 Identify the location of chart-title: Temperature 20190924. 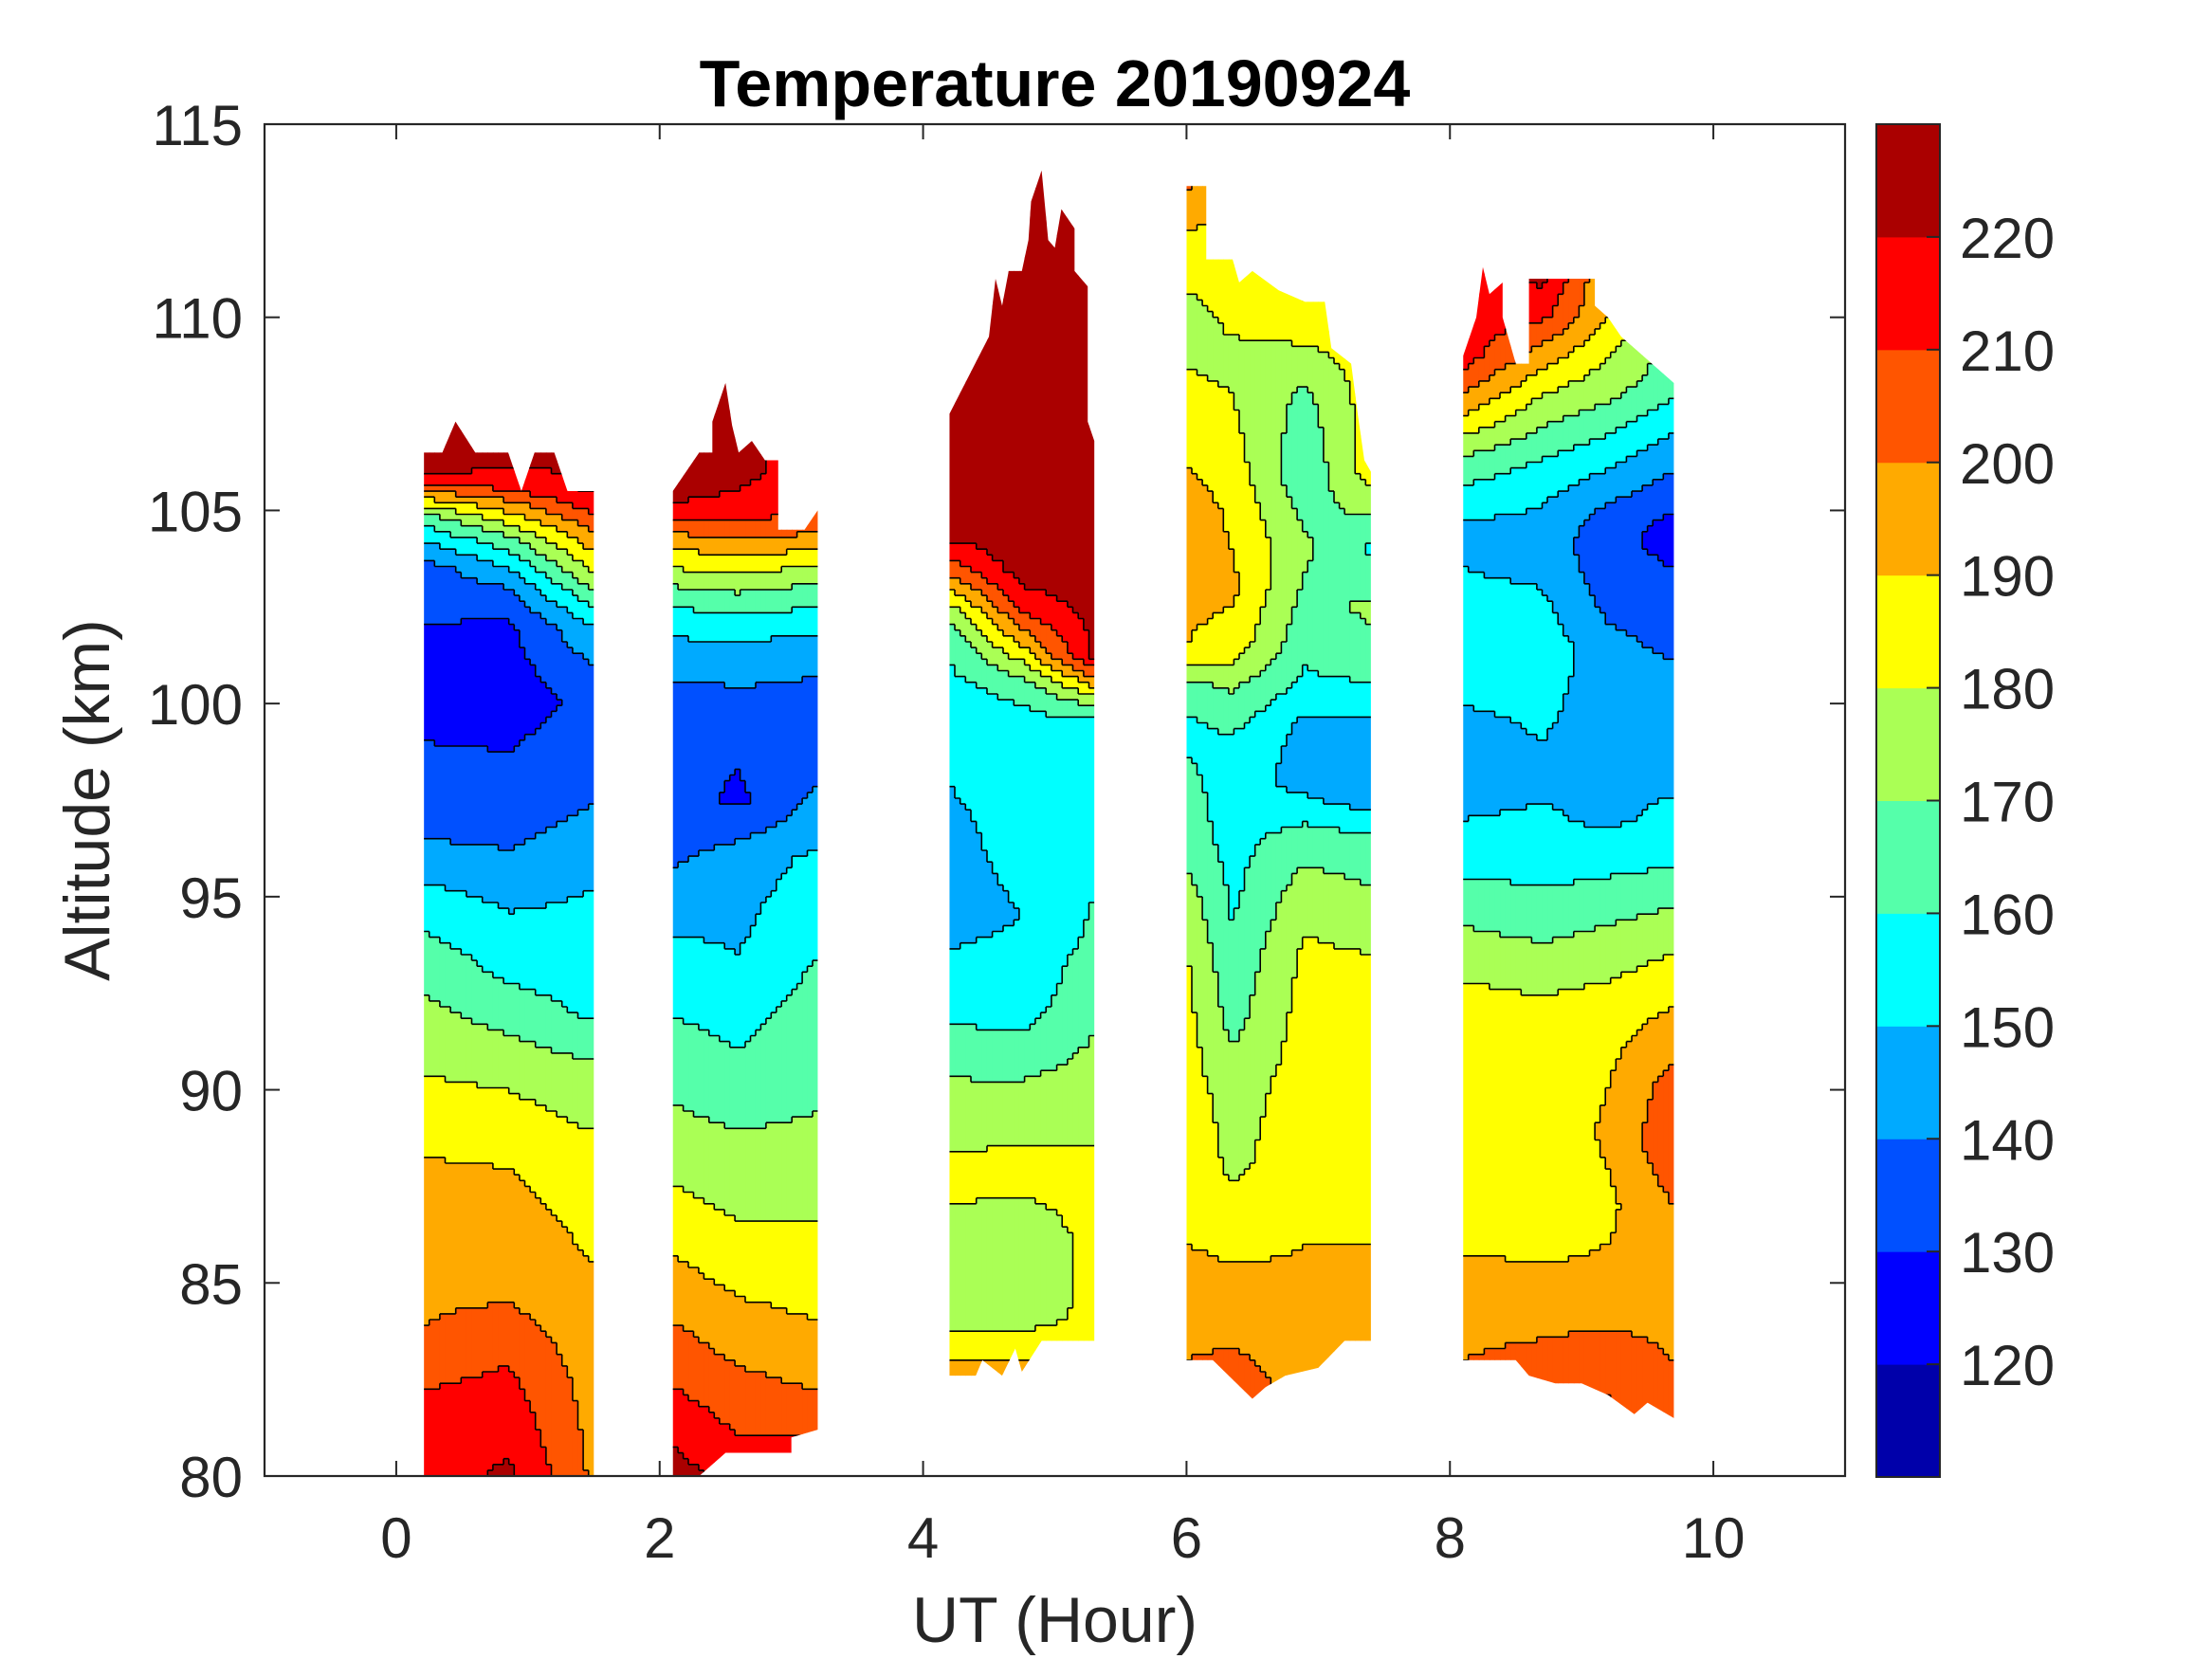
(1055, 83).